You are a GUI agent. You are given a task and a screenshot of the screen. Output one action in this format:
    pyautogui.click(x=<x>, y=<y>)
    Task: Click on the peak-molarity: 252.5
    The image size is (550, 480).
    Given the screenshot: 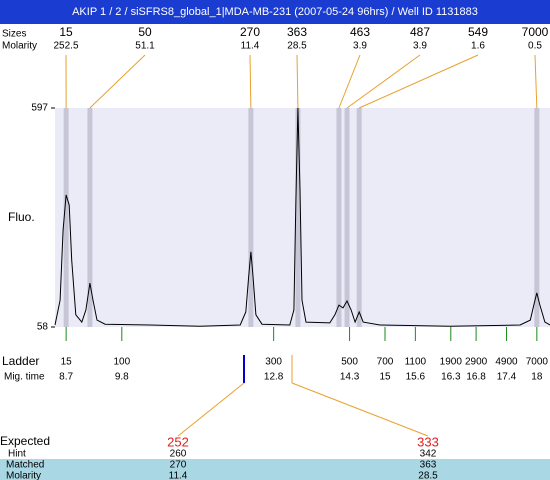 What is the action you would take?
    pyautogui.click(x=65, y=46)
    